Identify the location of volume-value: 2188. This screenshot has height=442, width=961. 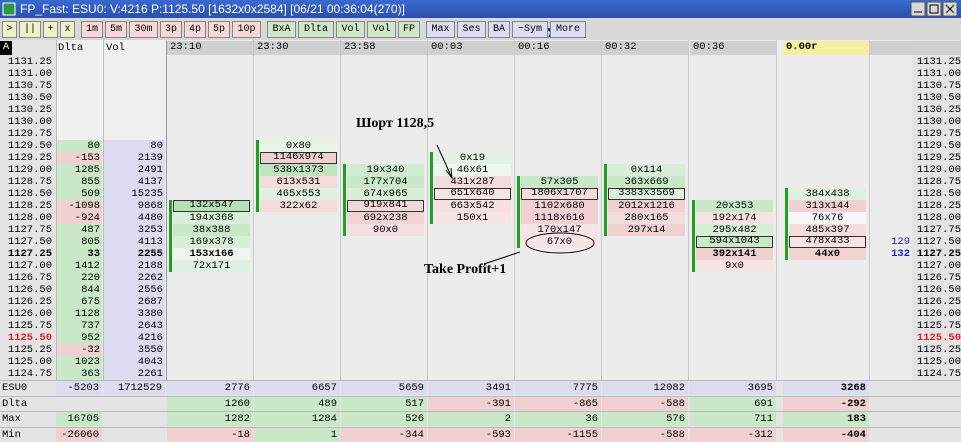
(134, 266).